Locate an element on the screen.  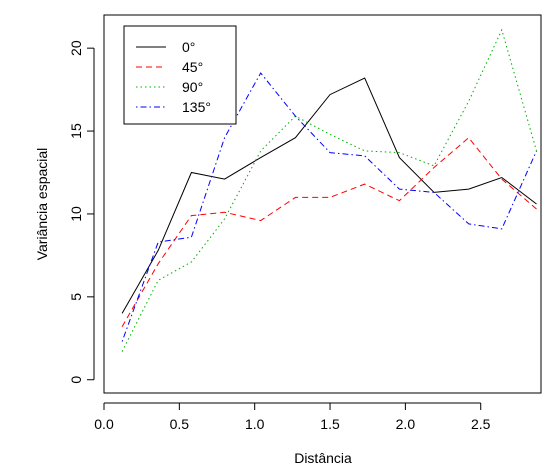
legend-label: 0° is located at coordinates (188, 47).